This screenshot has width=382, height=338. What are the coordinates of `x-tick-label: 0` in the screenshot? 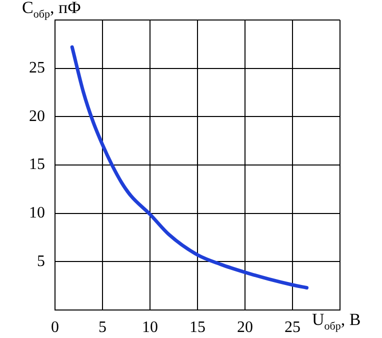 It's located at (55, 327).